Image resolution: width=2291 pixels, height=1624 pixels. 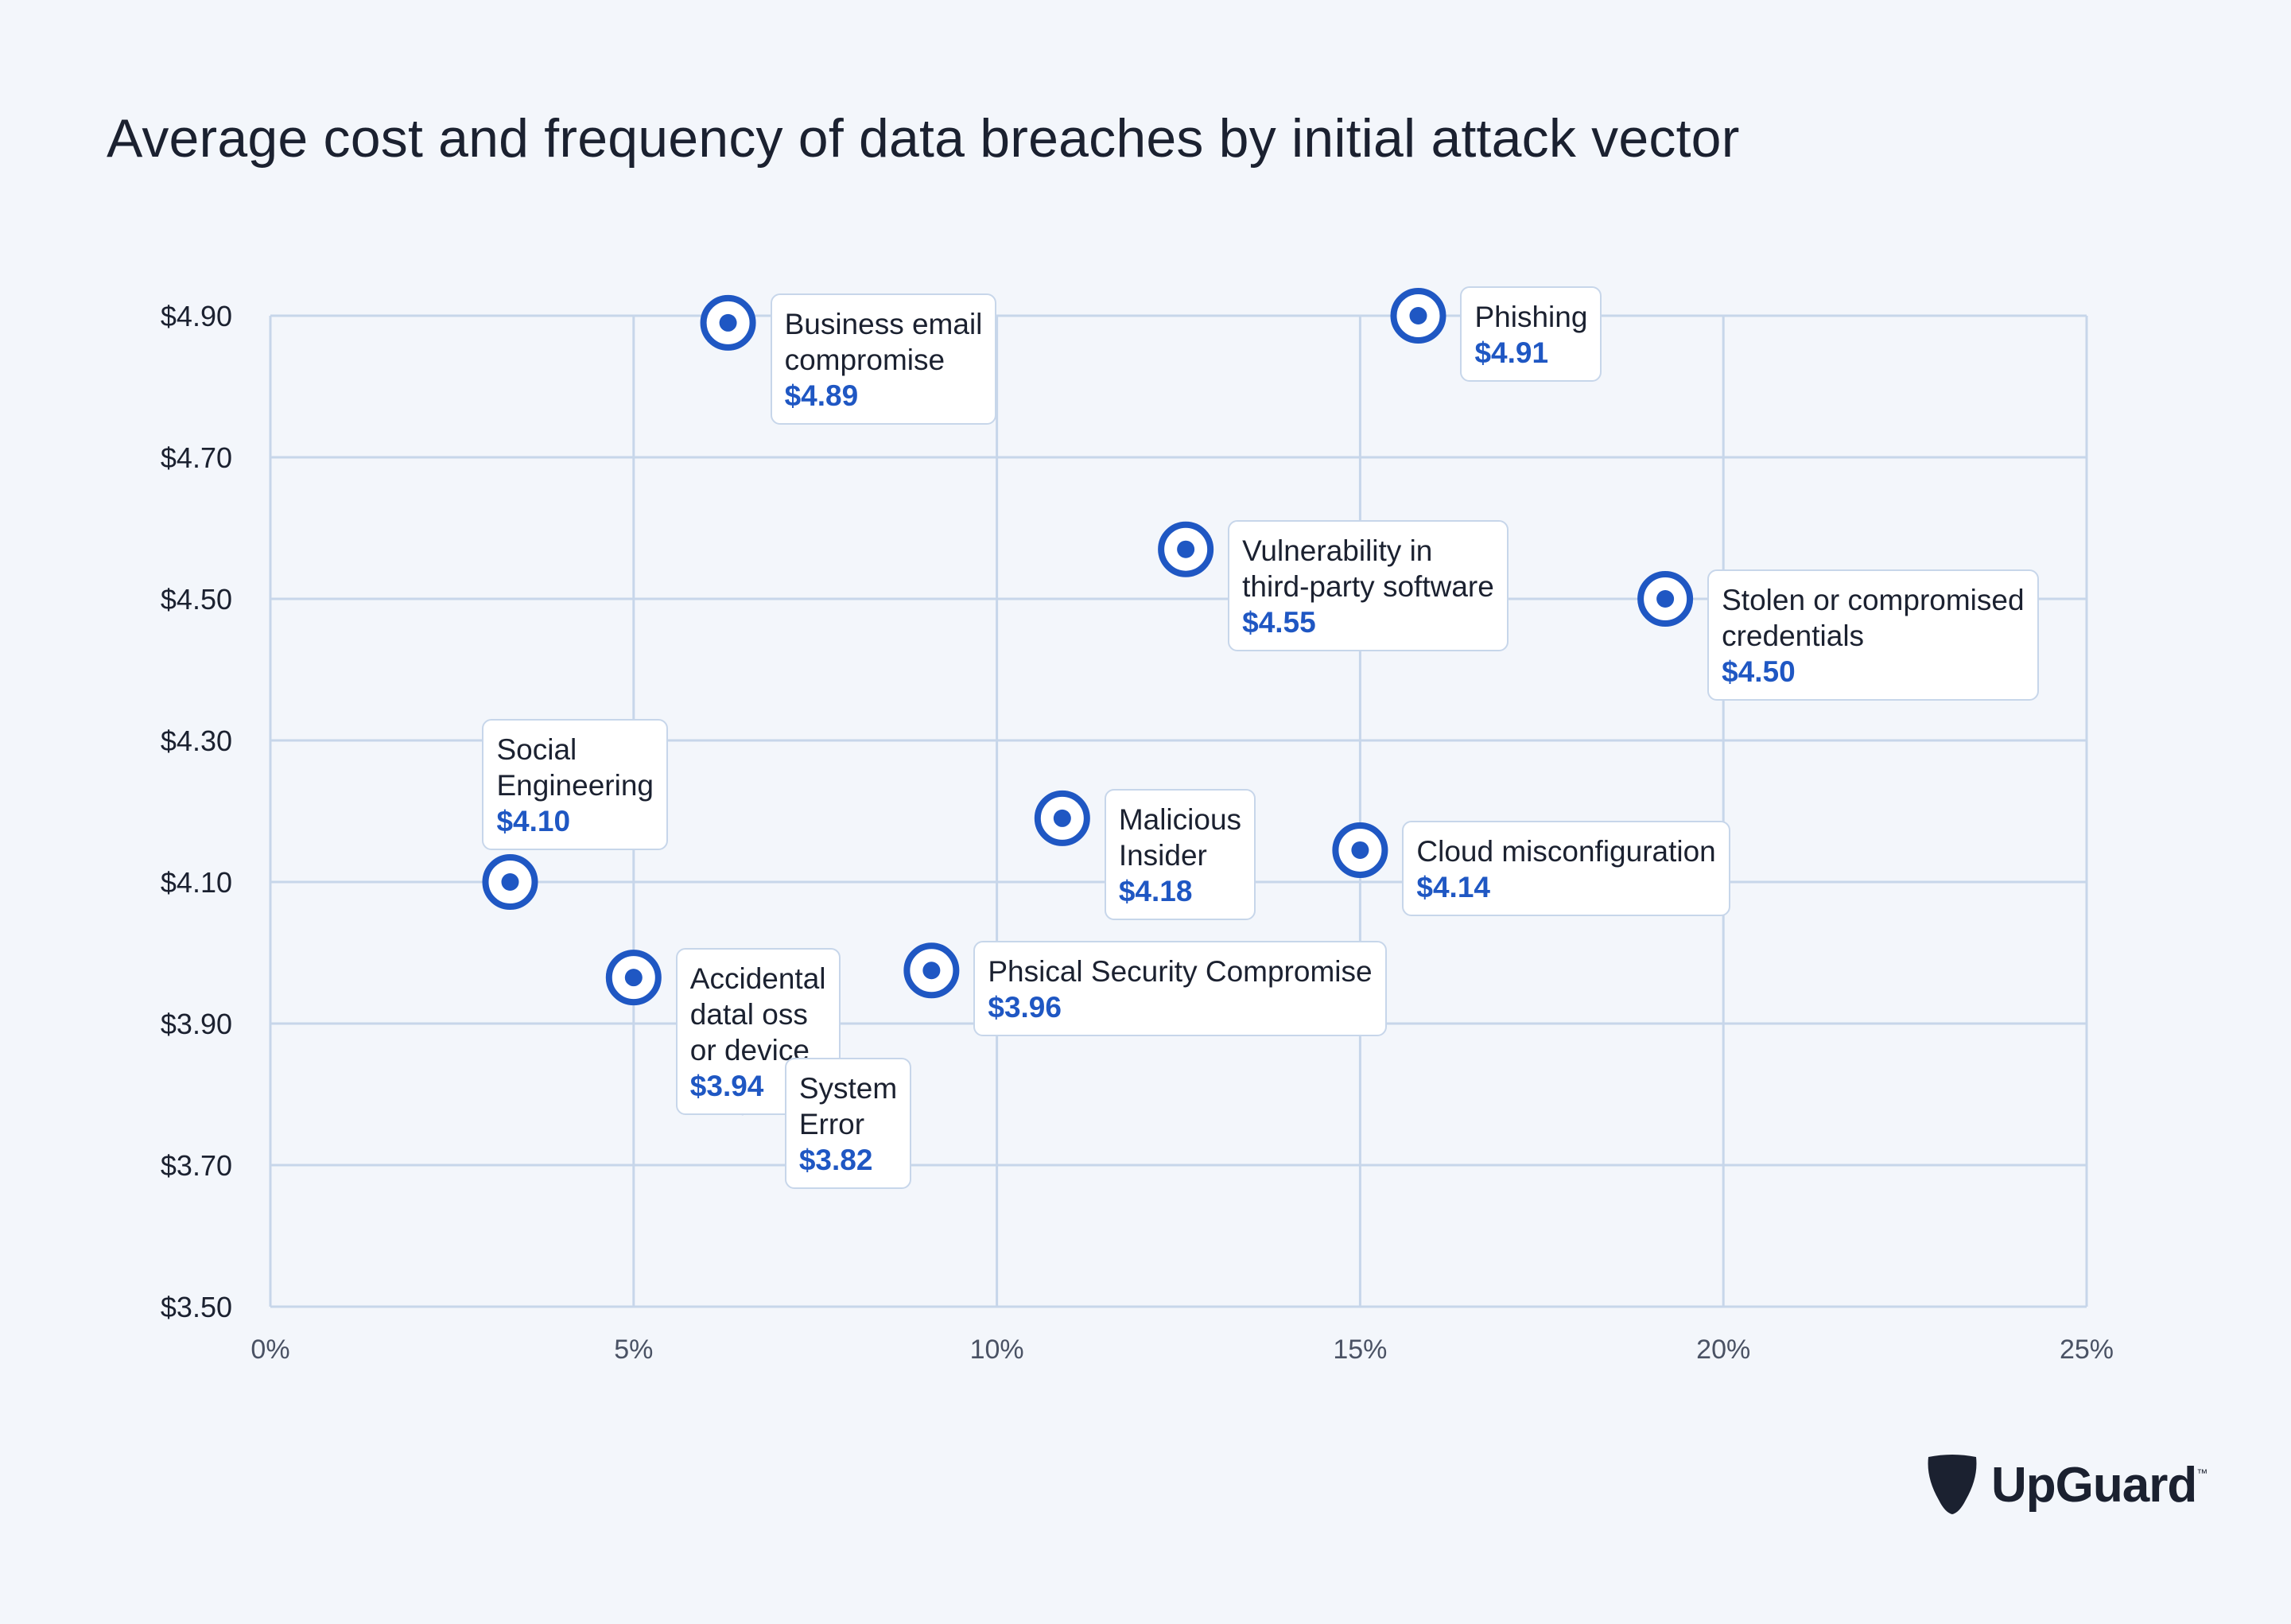 I want to click on data-point-value: $4.89, so click(x=821, y=395).